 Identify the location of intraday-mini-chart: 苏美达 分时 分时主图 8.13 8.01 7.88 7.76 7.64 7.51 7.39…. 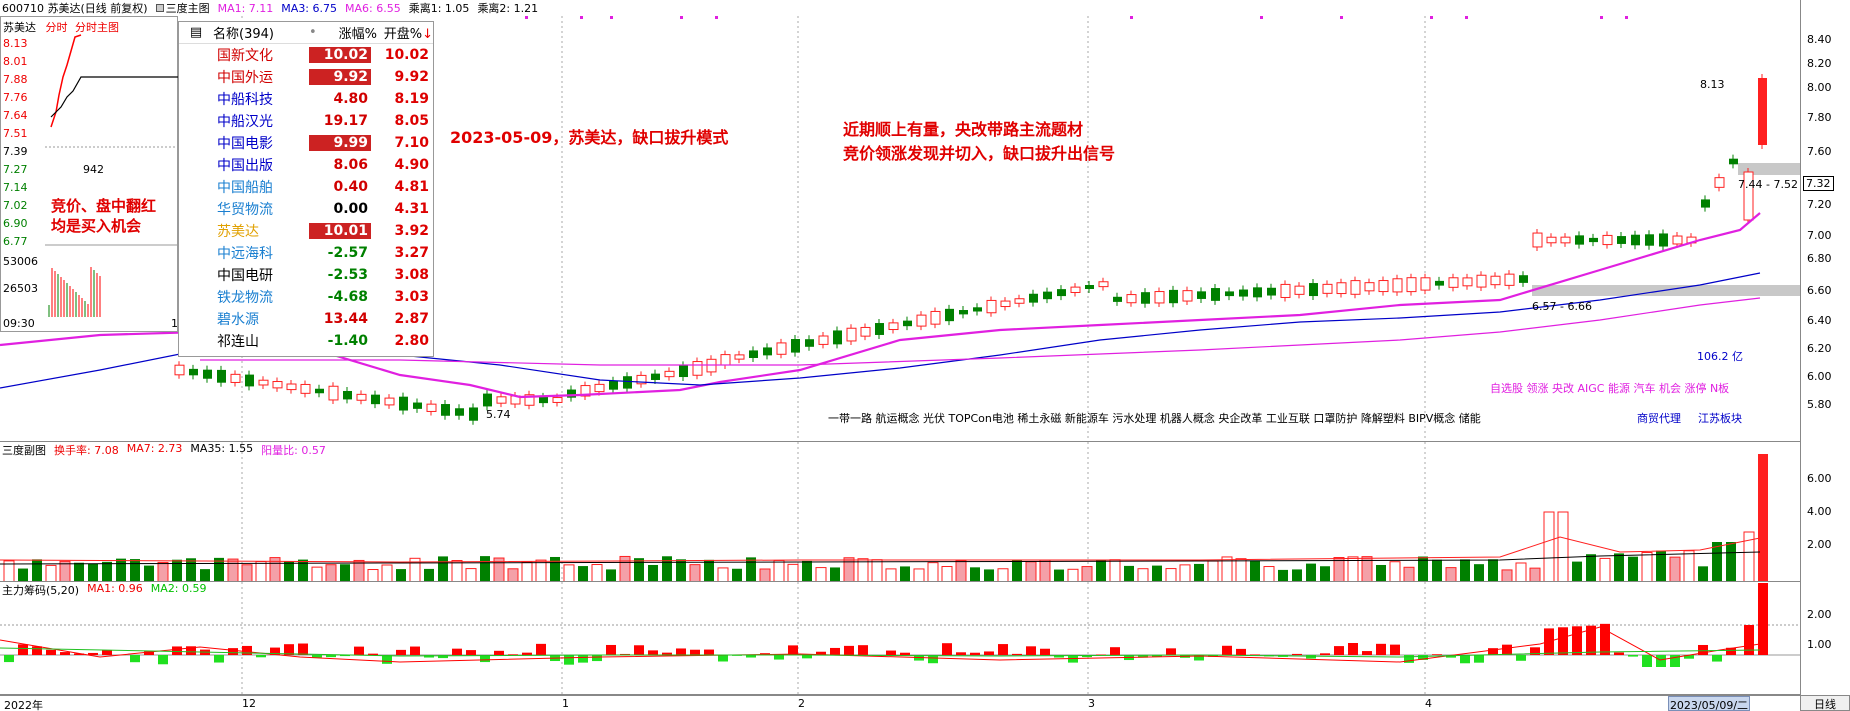
(89, 174).